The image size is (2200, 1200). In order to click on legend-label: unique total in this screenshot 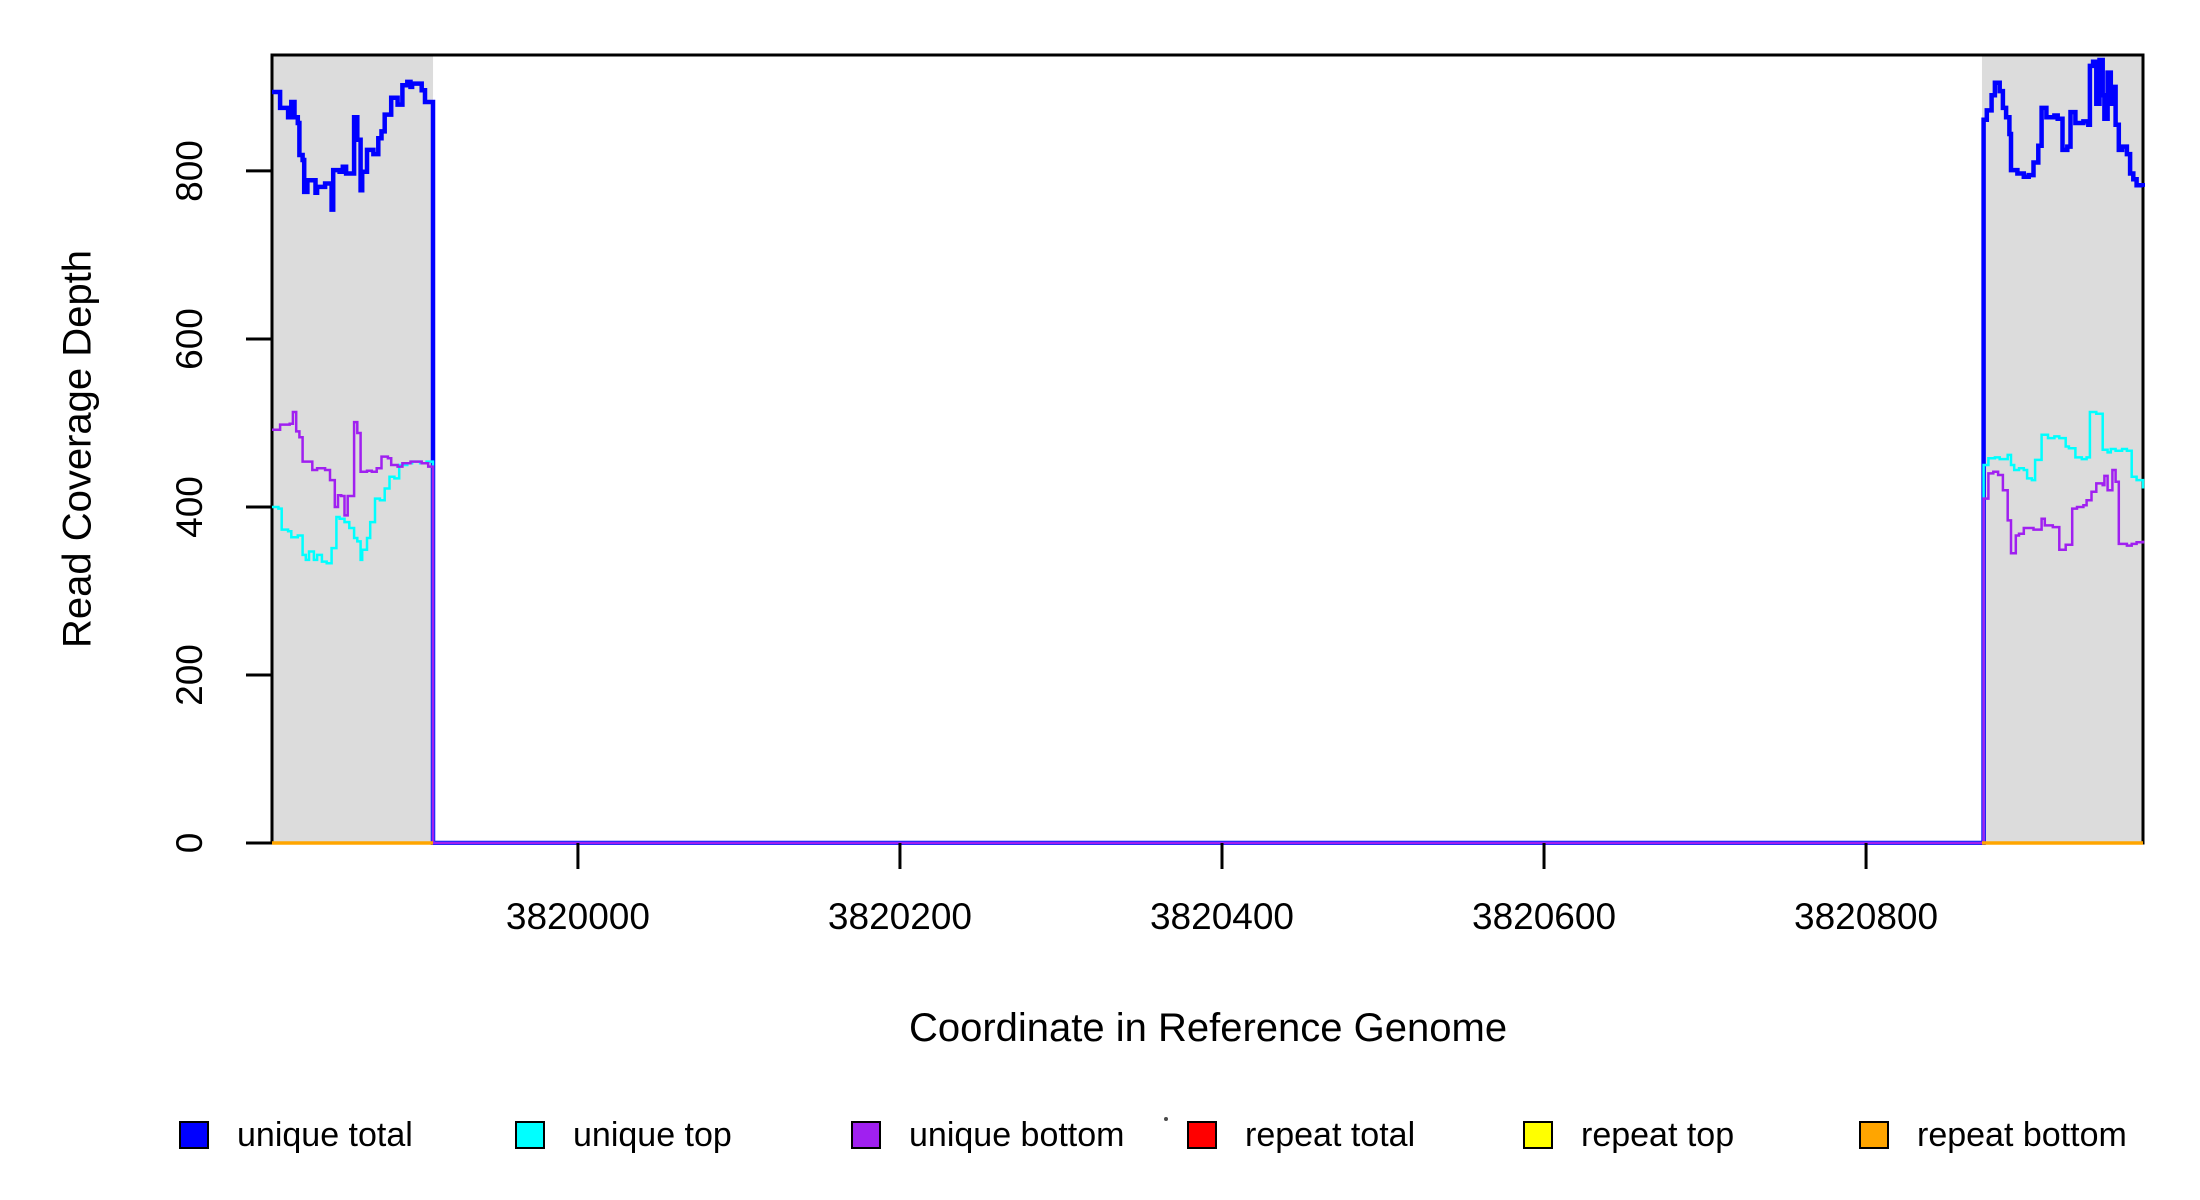, I will do `click(325, 1134)`.